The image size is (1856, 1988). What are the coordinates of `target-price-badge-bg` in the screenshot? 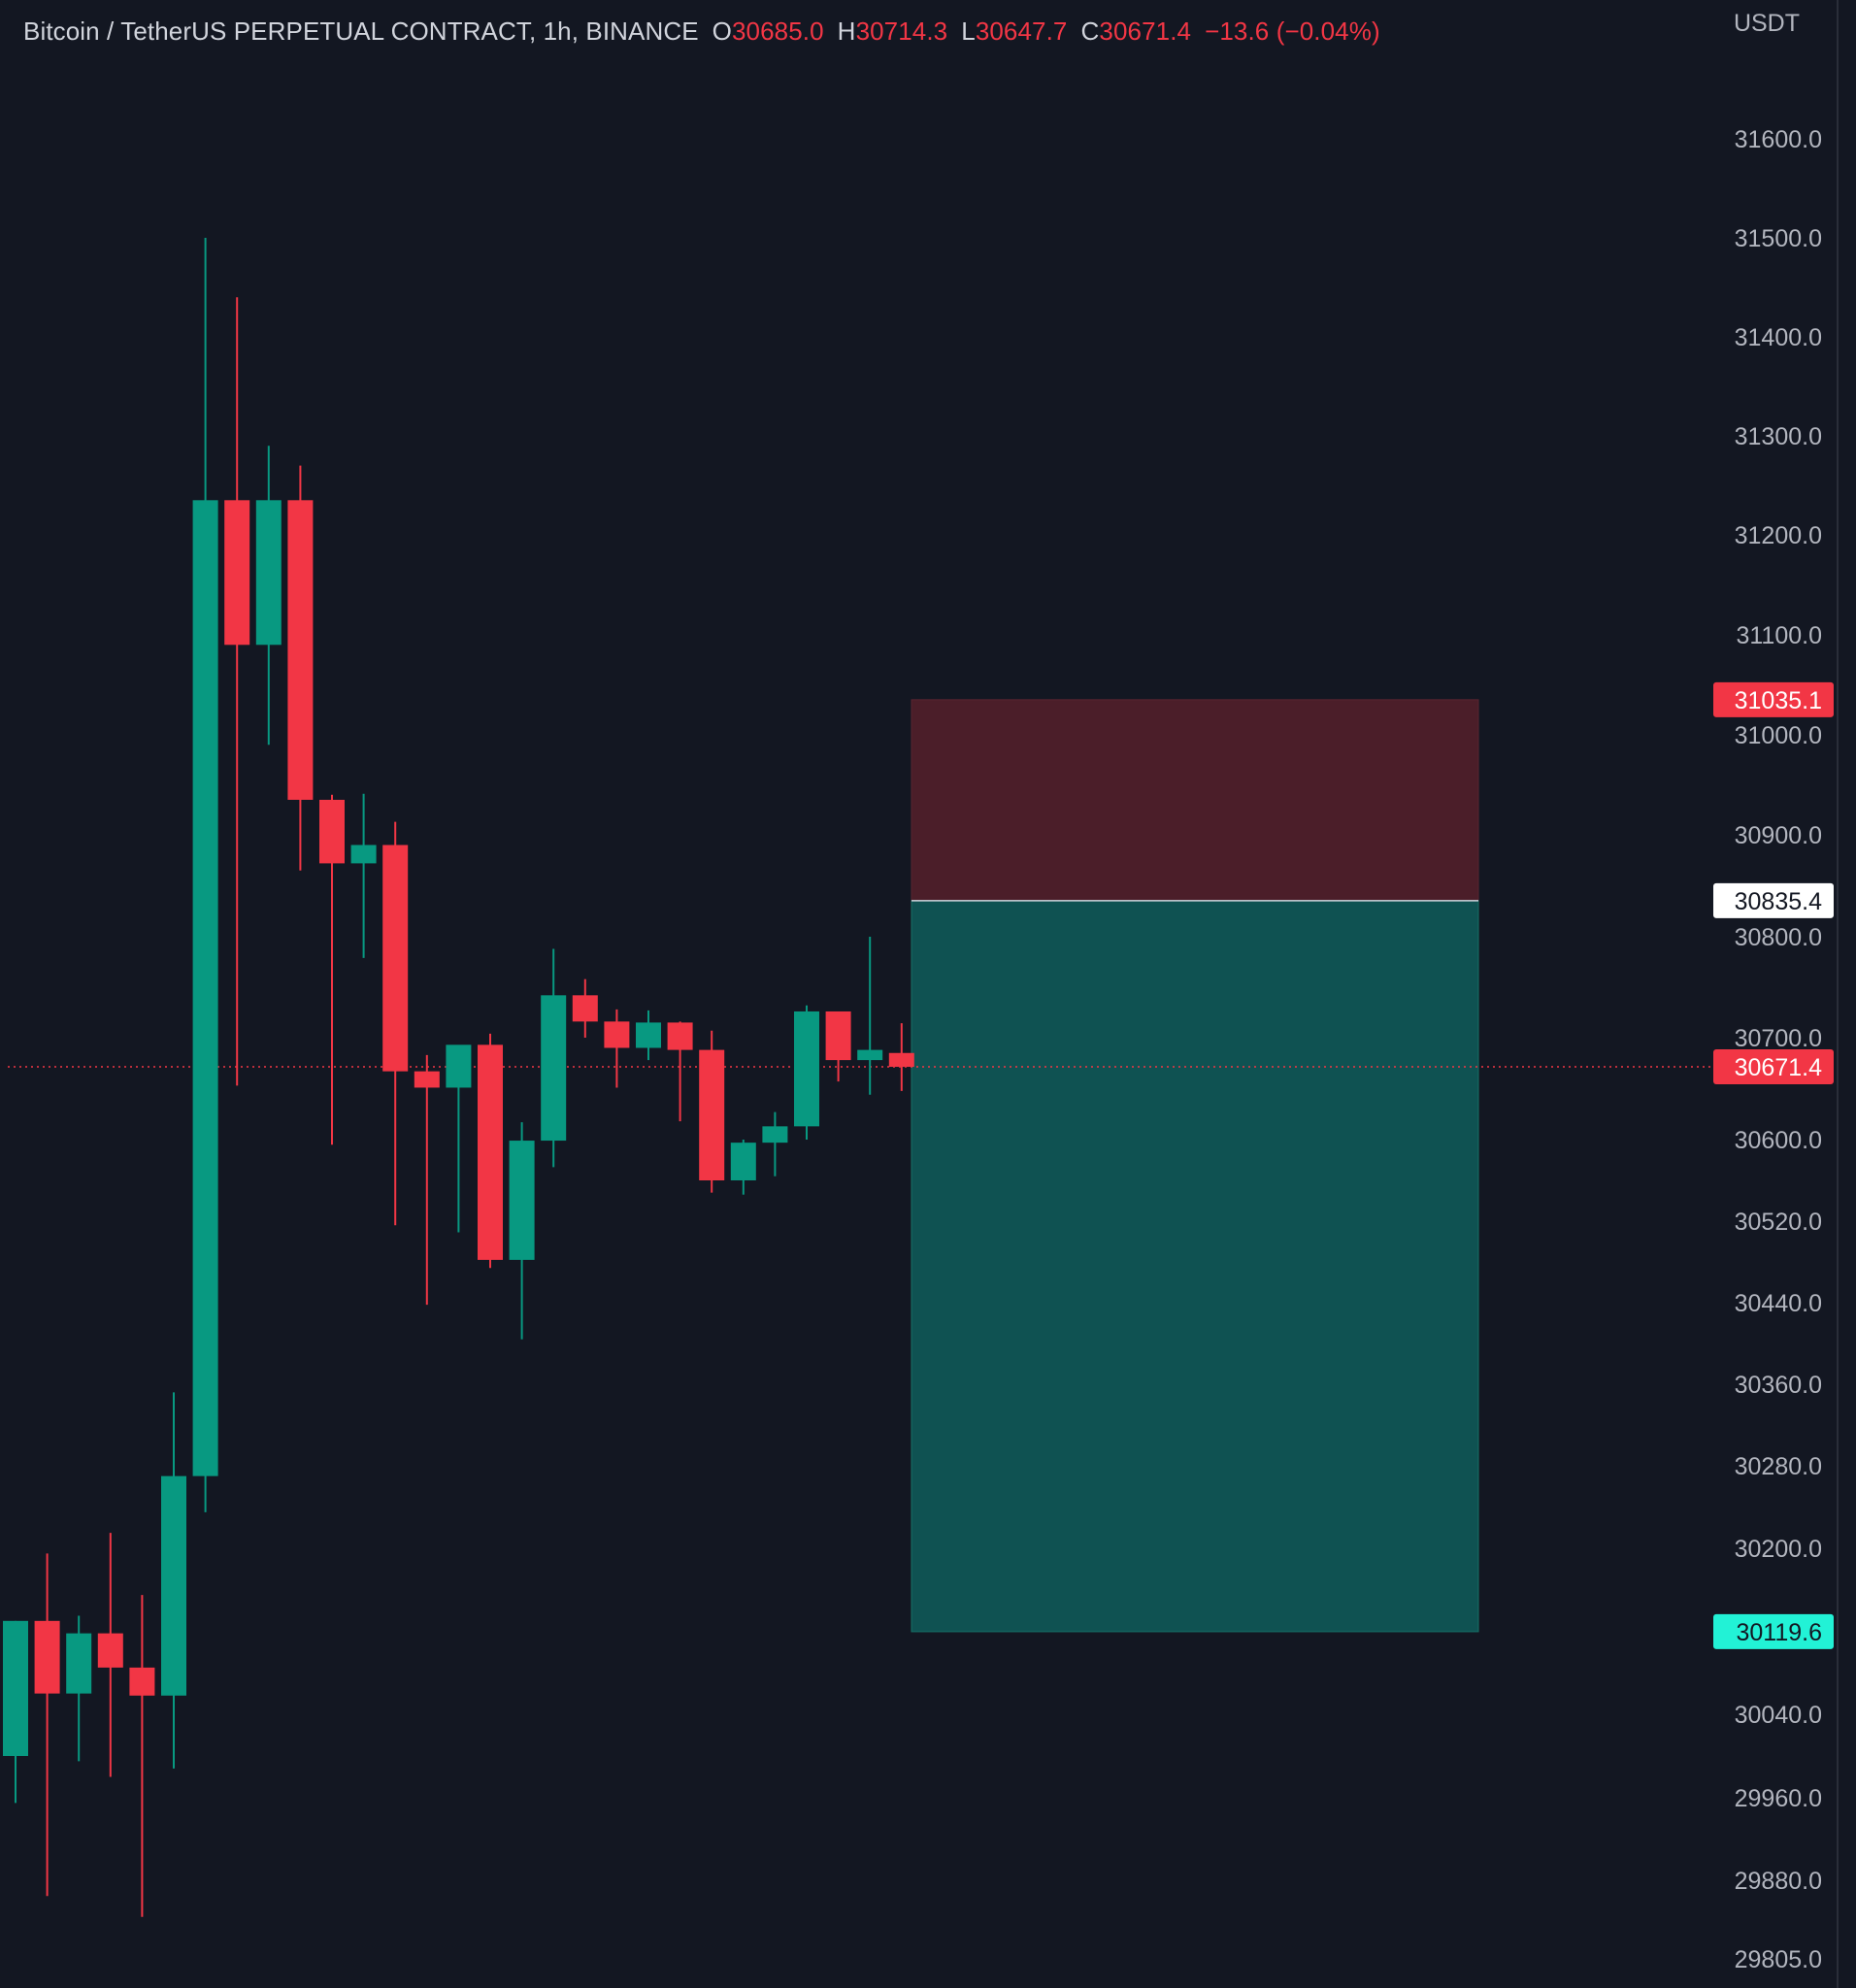 It's located at (1773, 1631).